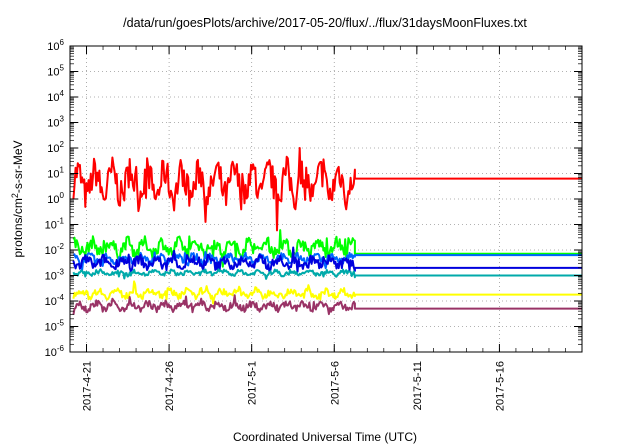 Image resolution: width=640 pixels, height=448 pixels. What do you see at coordinates (55, 275) in the screenshot?
I see `y-tick-label: 10⁻³` at bounding box center [55, 275].